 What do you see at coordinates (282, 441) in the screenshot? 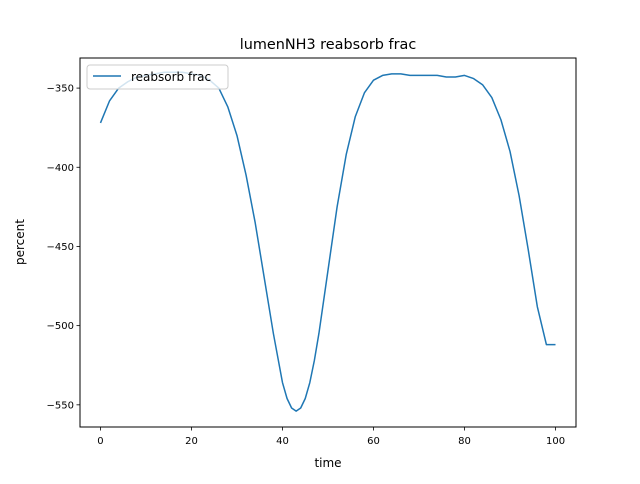
I see `x-tick-label: 40` at bounding box center [282, 441].